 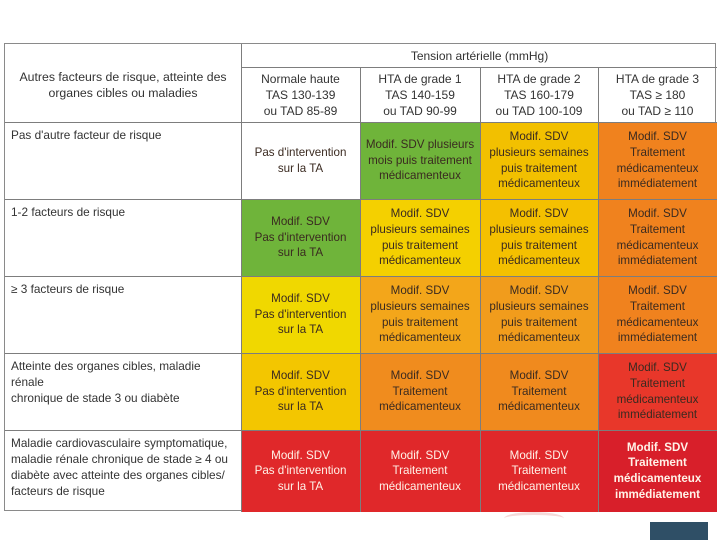 What do you see at coordinates (123, 77) in the screenshot?
I see `risk-header-line: Autres facteurs de risque, atteinte des` at bounding box center [123, 77].